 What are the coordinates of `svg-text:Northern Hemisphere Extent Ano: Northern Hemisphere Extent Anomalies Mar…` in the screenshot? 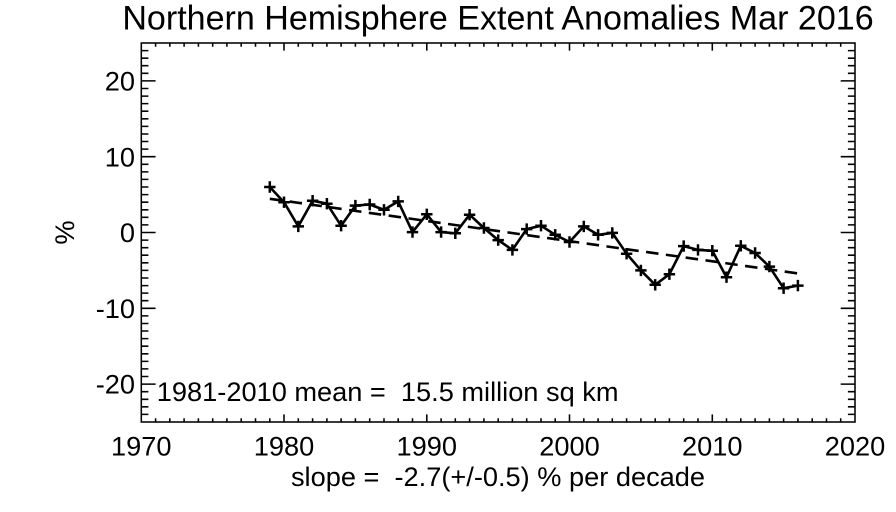 It's located at (497, 19).